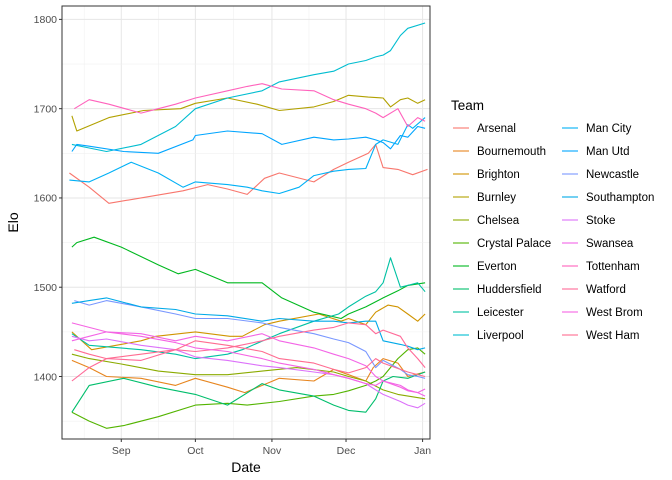  I want to click on series-line-man-city, so click(247, 156).